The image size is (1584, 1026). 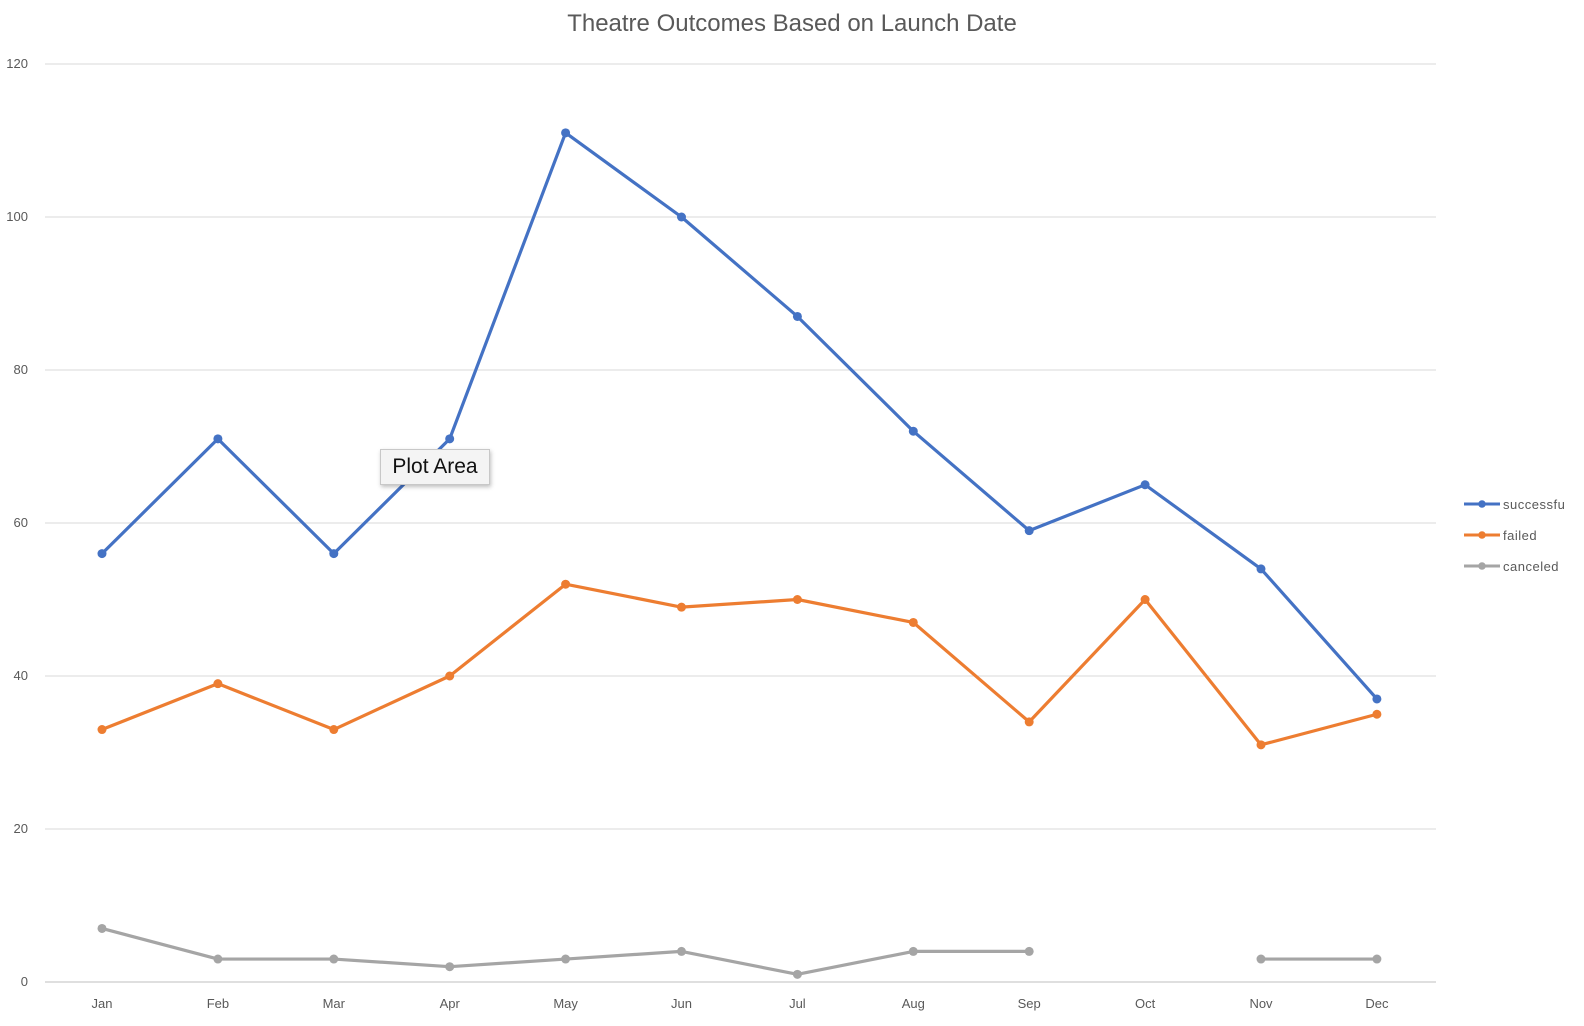 I want to click on x-tick-label: Apr, so click(x=450, y=1003).